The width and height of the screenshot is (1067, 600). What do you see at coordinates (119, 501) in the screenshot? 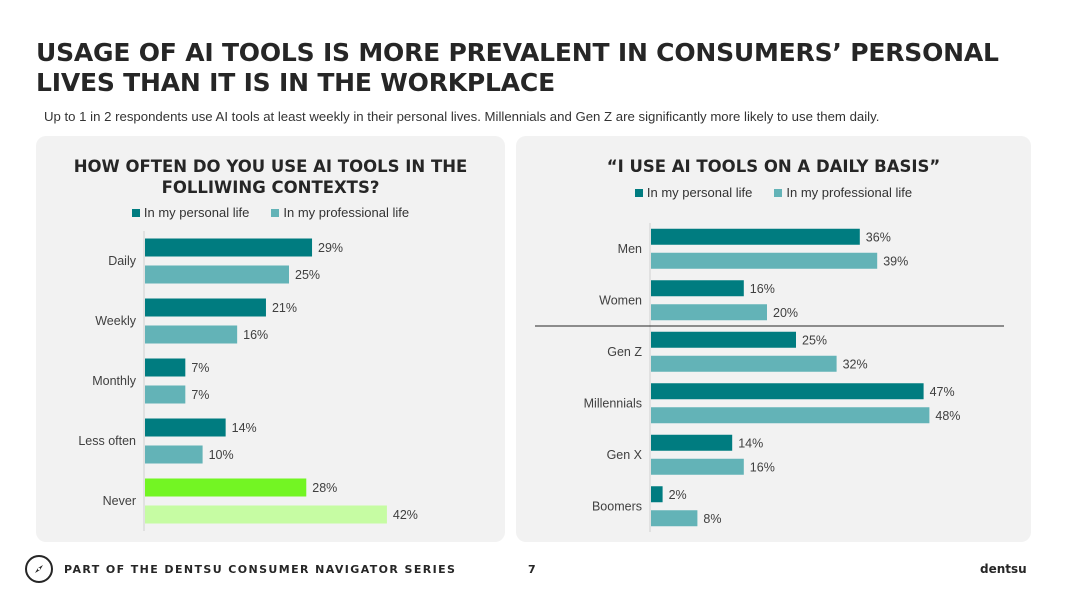
I see `category-label-never: Never` at bounding box center [119, 501].